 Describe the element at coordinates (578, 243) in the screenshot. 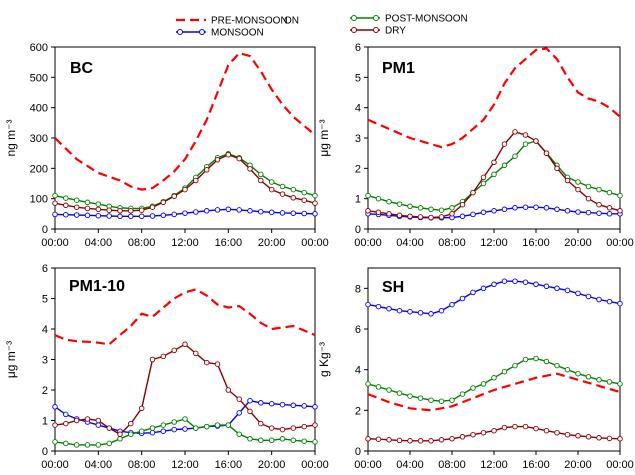

I see `x-tick-label: 20:00` at that location.